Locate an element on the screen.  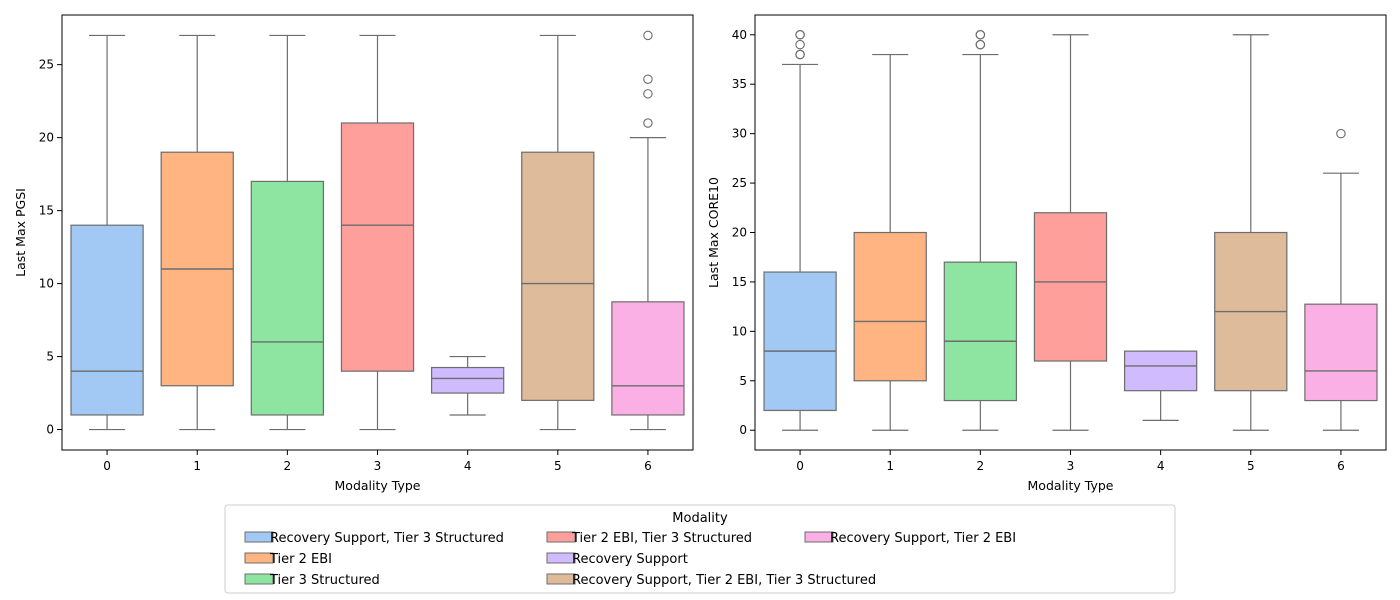
legend-item: Tier 3 Structured is located at coordinates (312, 580).